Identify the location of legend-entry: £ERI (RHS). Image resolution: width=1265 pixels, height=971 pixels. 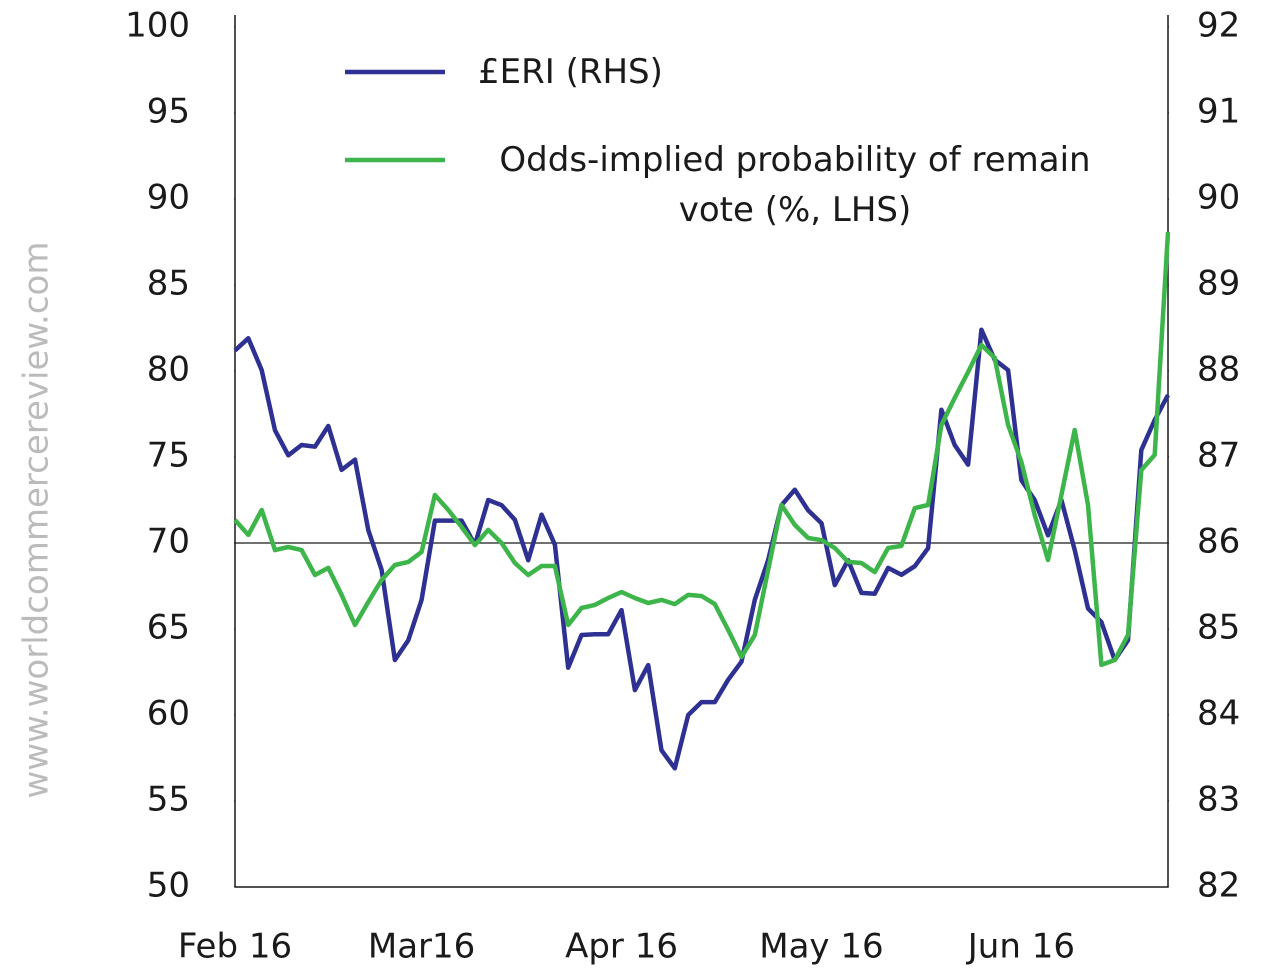
(570, 72).